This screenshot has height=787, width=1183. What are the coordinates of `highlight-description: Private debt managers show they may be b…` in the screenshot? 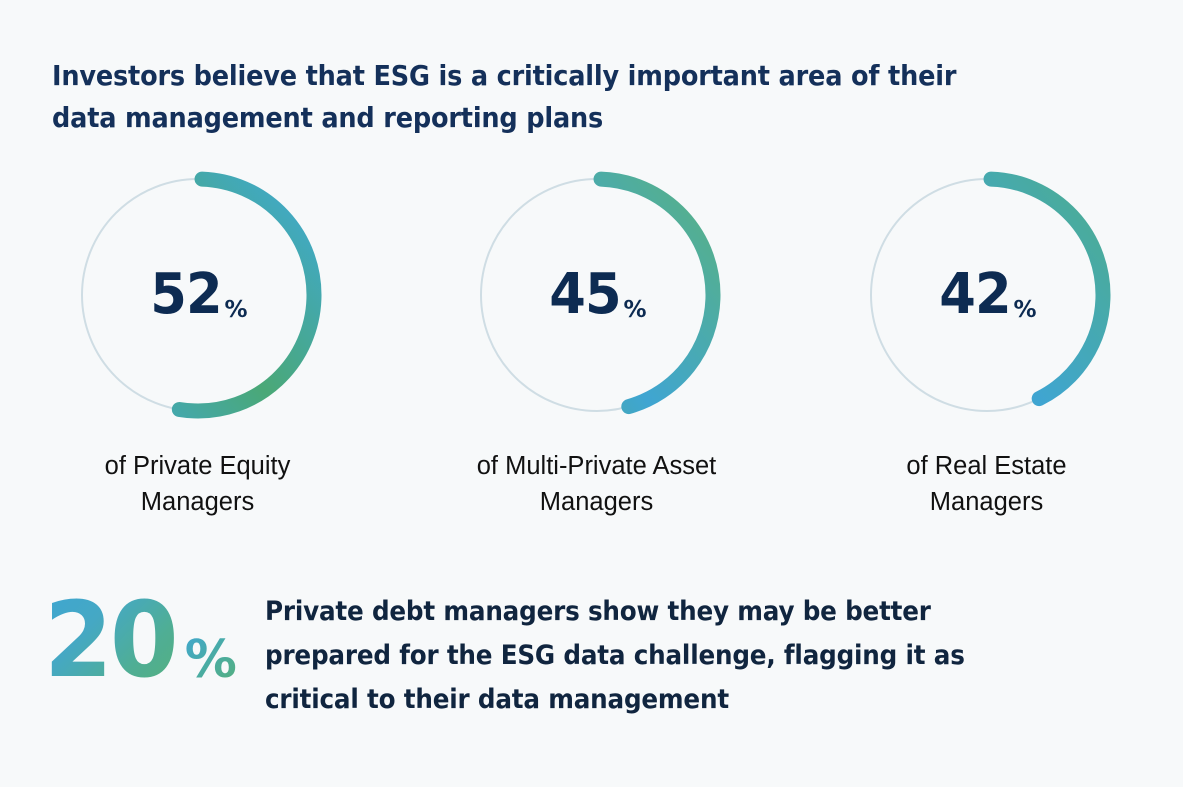 It's located at (615, 655).